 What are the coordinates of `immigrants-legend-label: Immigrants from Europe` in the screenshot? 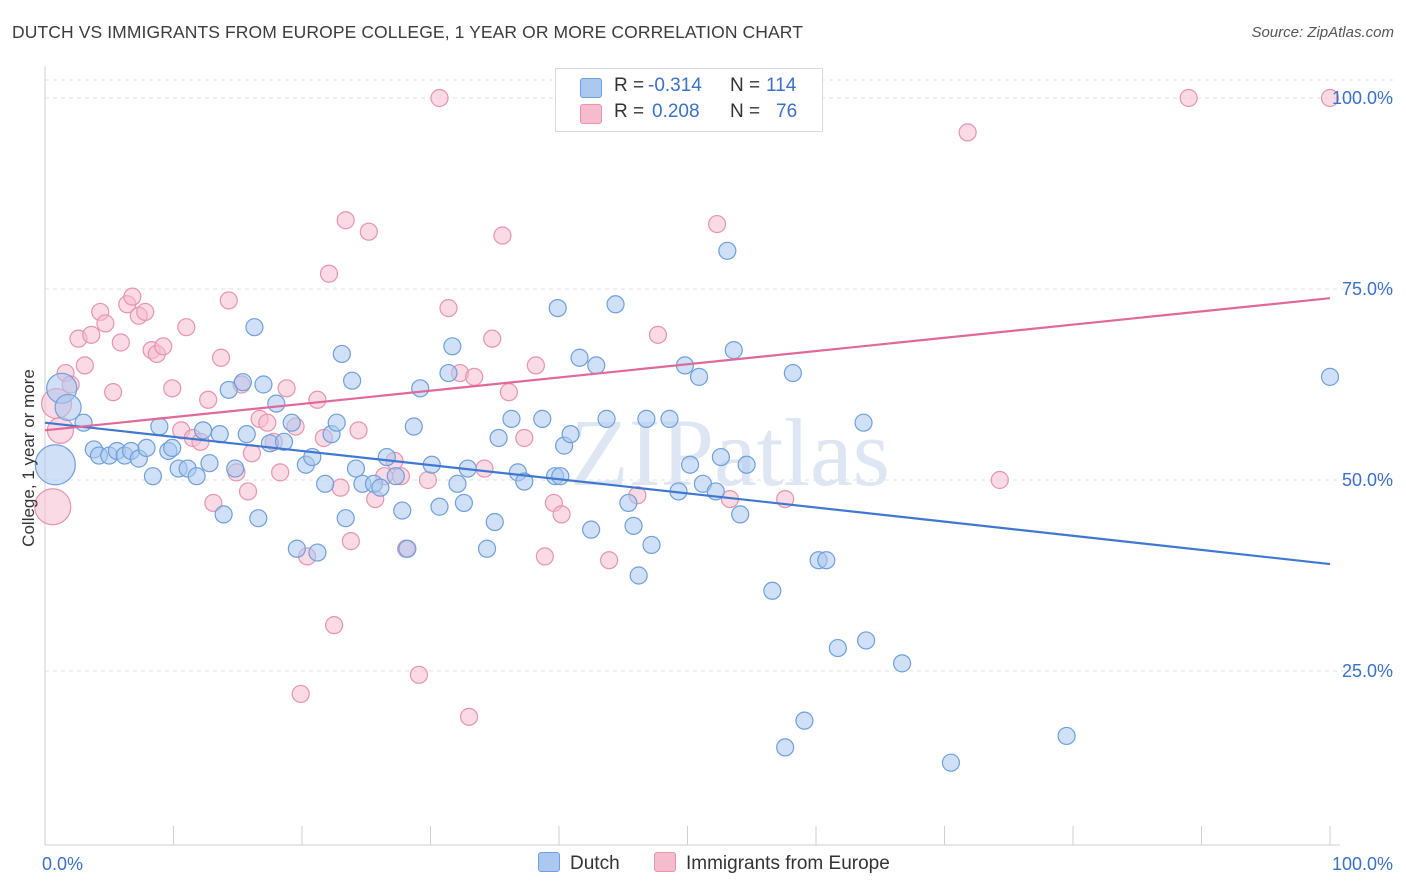 It's located at (788, 863).